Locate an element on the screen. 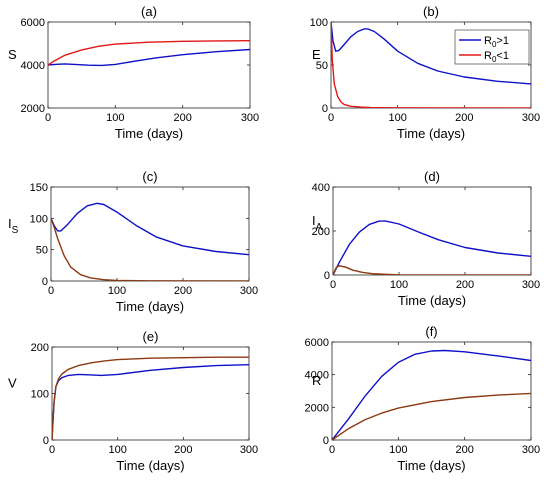 Image resolution: width=550 pixels, height=486 pixels. panel-c: 0 100 200 300 0 50 100 150 (c) Time (days) IS is located at coordinates (133, 241).